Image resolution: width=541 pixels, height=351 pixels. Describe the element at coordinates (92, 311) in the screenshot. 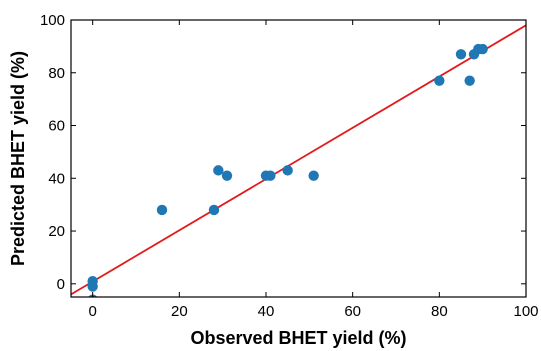

I see `x-tick-label: 0` at that location.